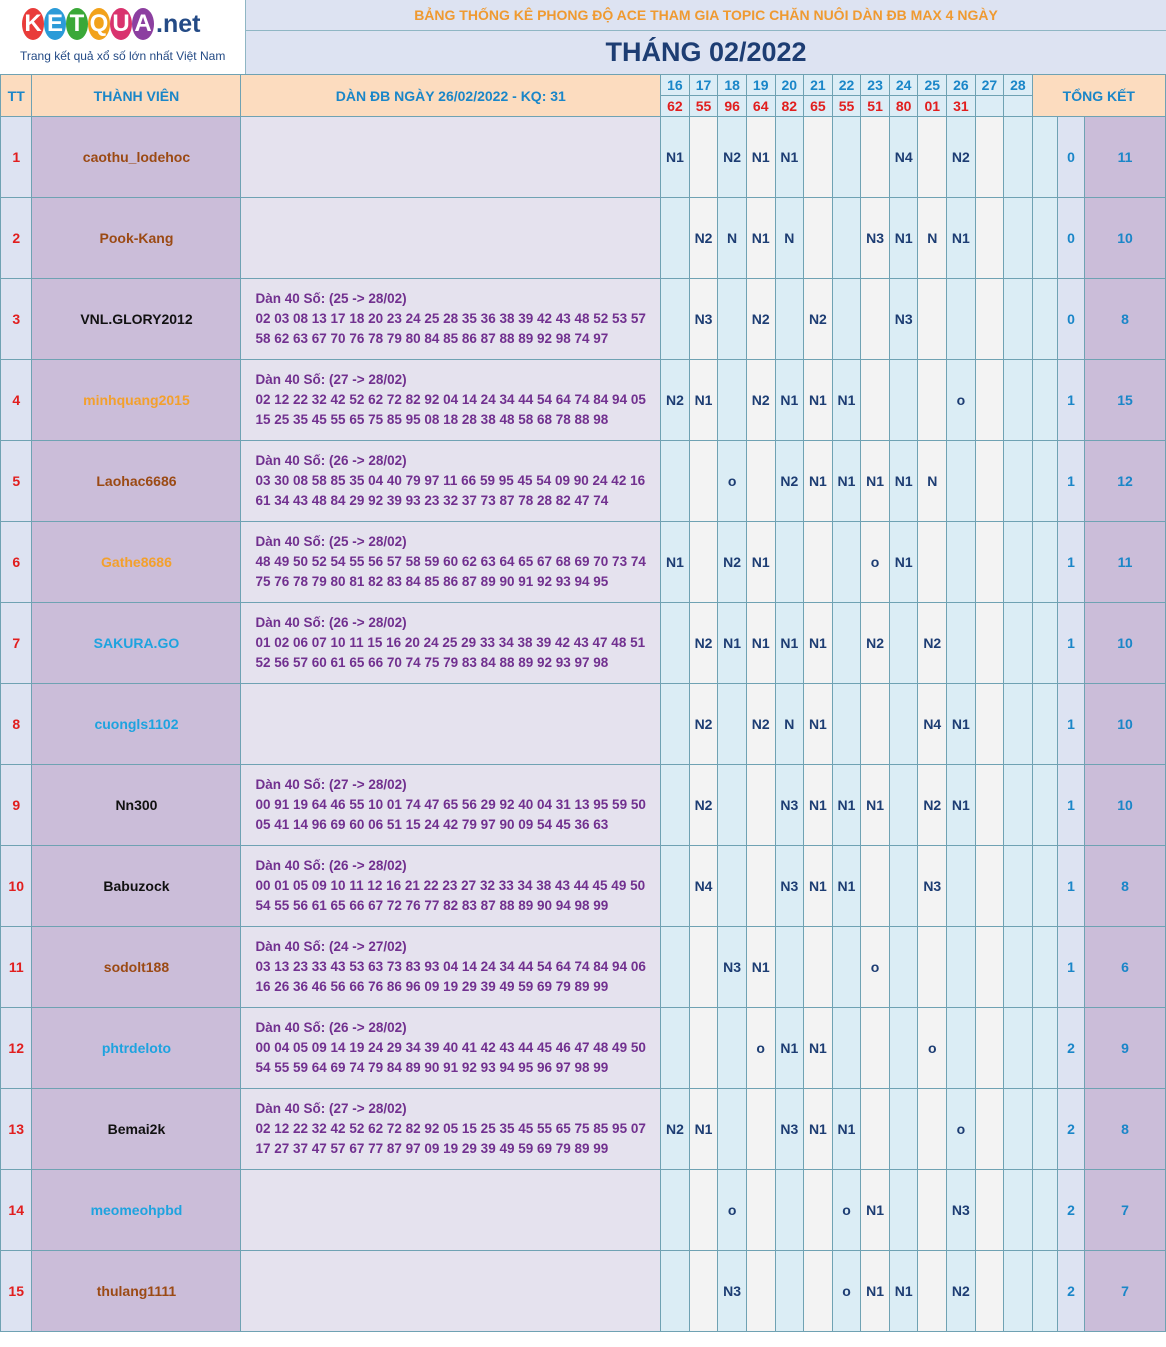 The height and width of the screenshot is (1347, 1166). I want to click on row-number: 6, so click(16, 562).